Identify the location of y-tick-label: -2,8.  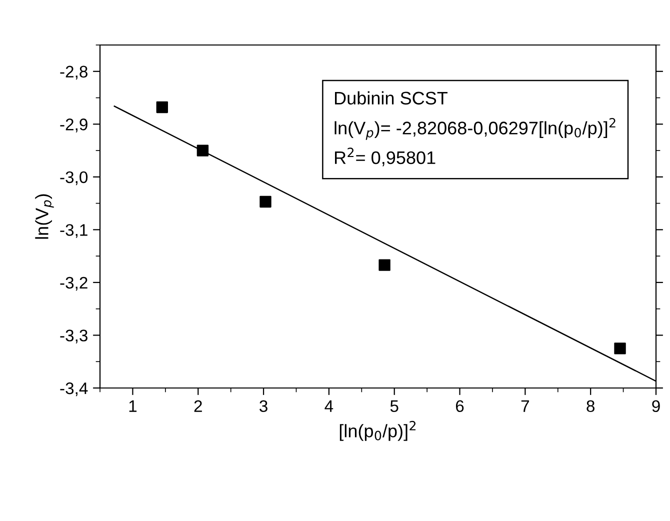
(74, 73).